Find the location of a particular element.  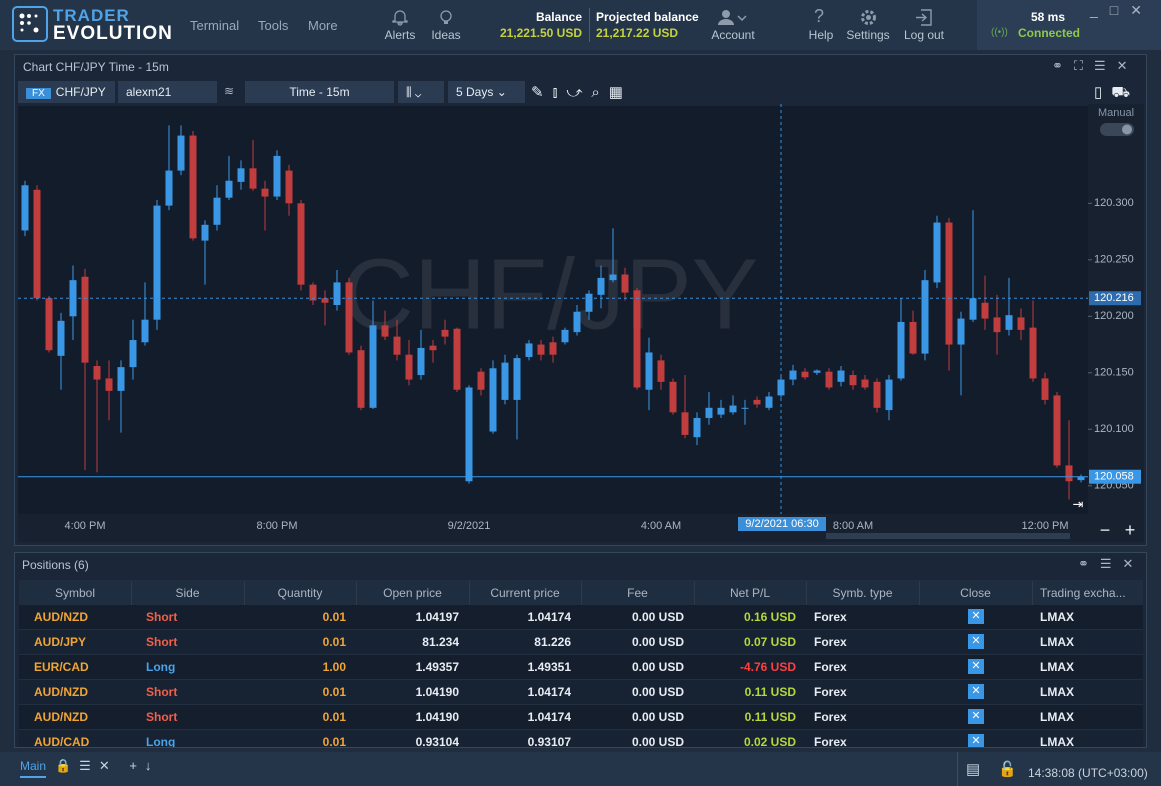

watermark: CHF/JPY is located at coordinates (550, 294).